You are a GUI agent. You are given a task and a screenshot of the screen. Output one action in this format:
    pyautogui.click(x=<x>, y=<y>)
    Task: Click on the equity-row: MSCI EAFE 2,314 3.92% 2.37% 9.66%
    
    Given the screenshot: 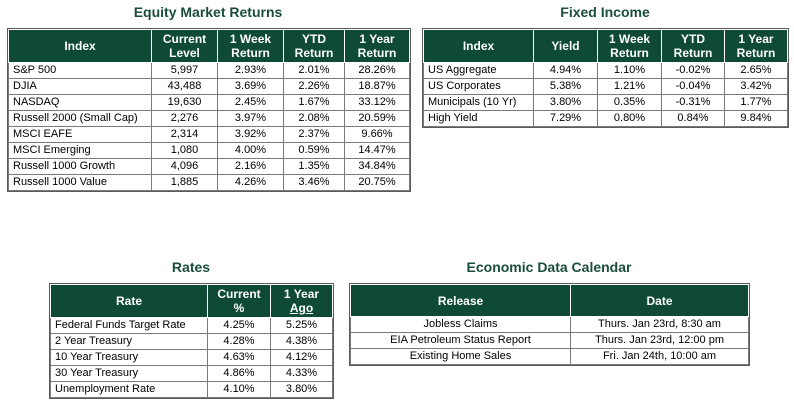 What is the action you would take?
    pyautogui.click(x=209, y=134)
    